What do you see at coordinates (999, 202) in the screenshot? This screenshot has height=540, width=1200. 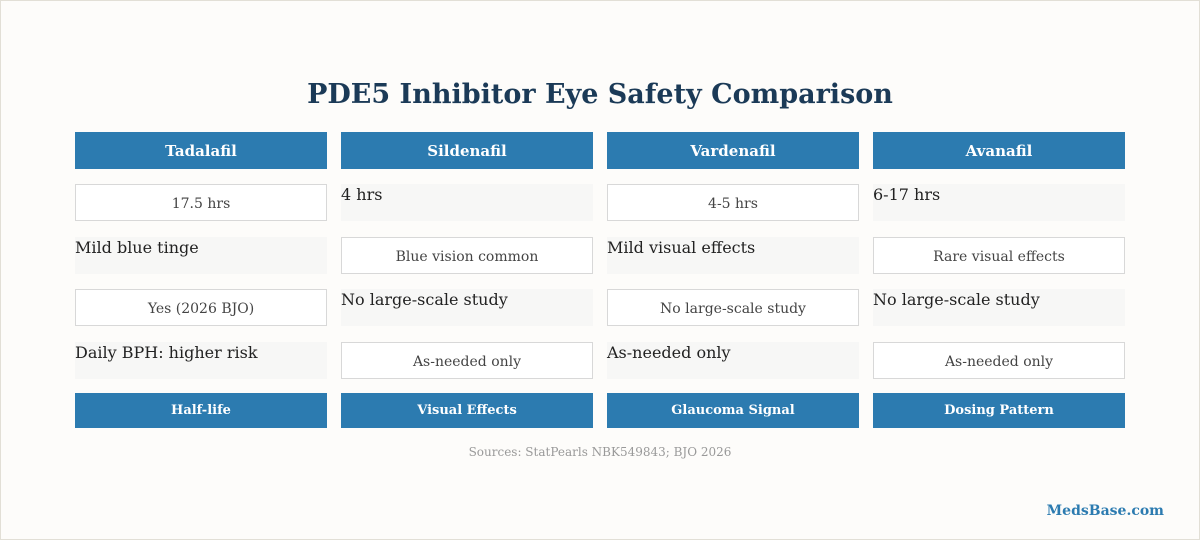 I see `table-cell: 6-17 hrs` at bounding box center [999, 202].